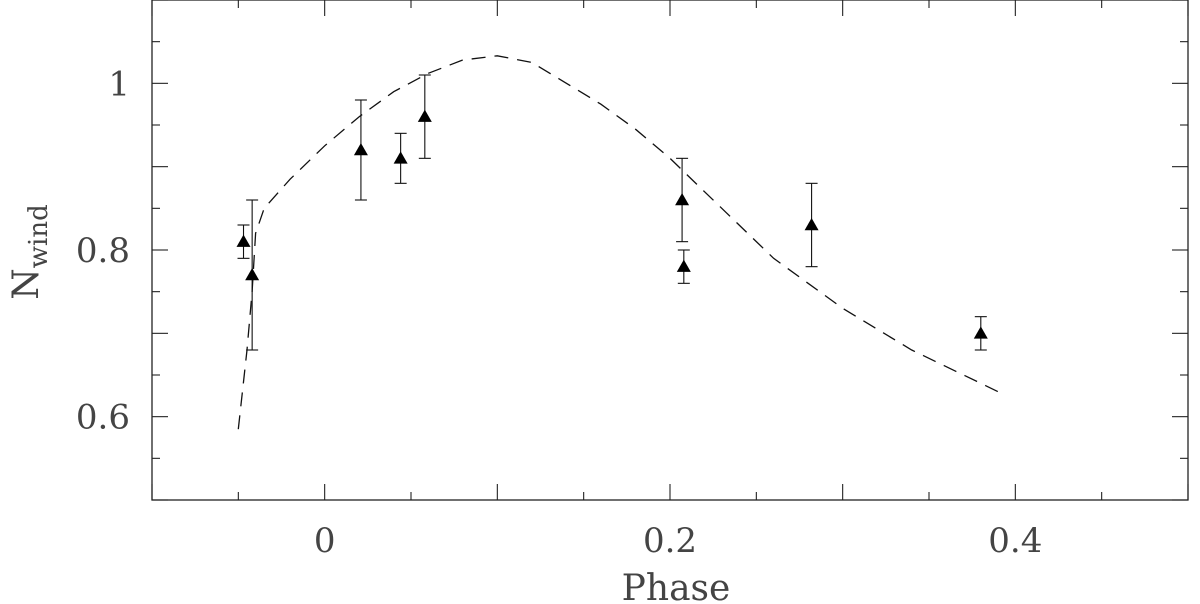  Describe the element at coordinates (103, 251) in the screenshot. I see `y-tick-label: 0.8` at that location.